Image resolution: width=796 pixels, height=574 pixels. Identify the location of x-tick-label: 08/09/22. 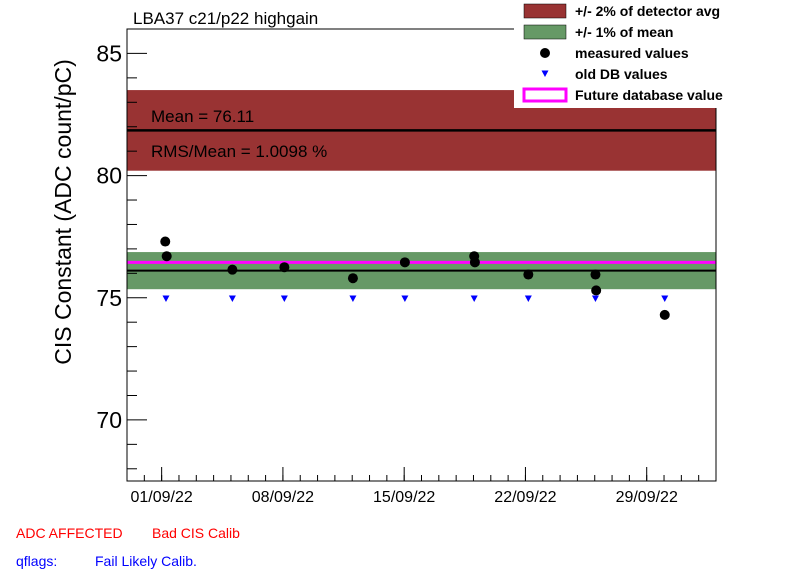
(283, 497).